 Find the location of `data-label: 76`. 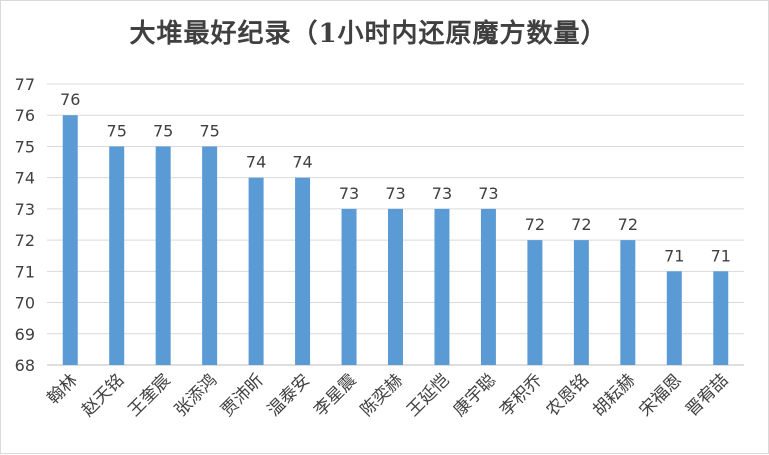

data-label: 76 is located at coordinates (70, 99).